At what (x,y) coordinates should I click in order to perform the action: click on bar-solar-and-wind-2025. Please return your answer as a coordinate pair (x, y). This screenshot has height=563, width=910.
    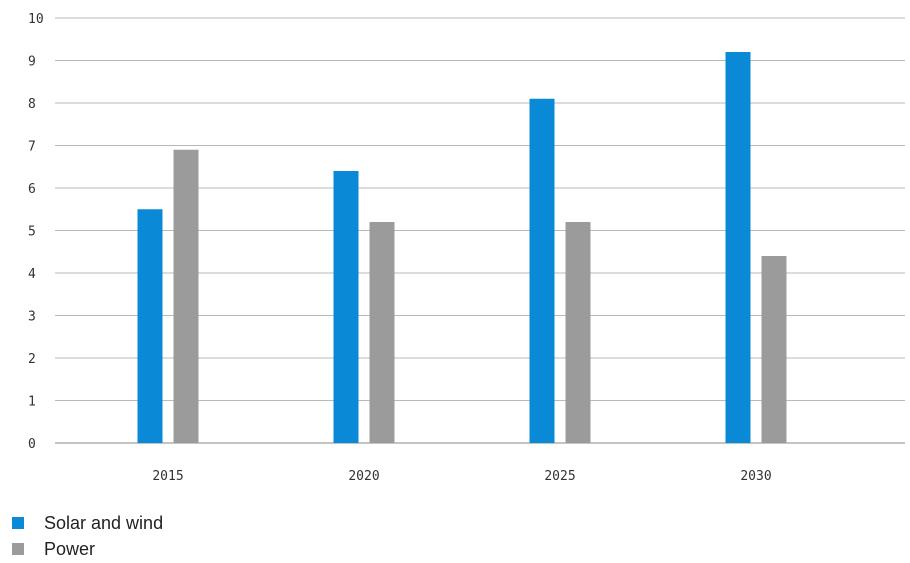
    Looking at the image, I should click on (542, 270).